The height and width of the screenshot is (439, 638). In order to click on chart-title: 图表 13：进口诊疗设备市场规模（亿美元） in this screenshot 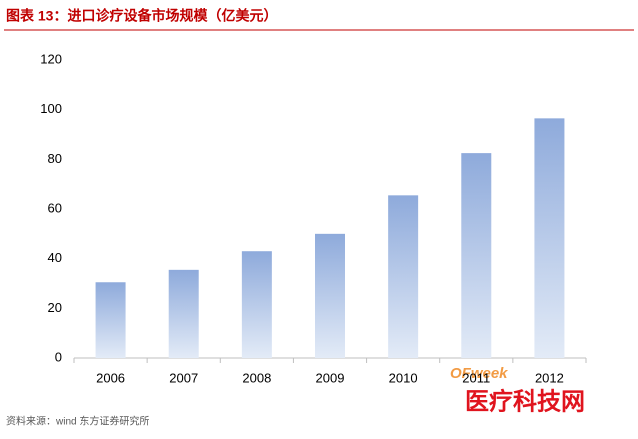, I will do `click(141, 16)`.